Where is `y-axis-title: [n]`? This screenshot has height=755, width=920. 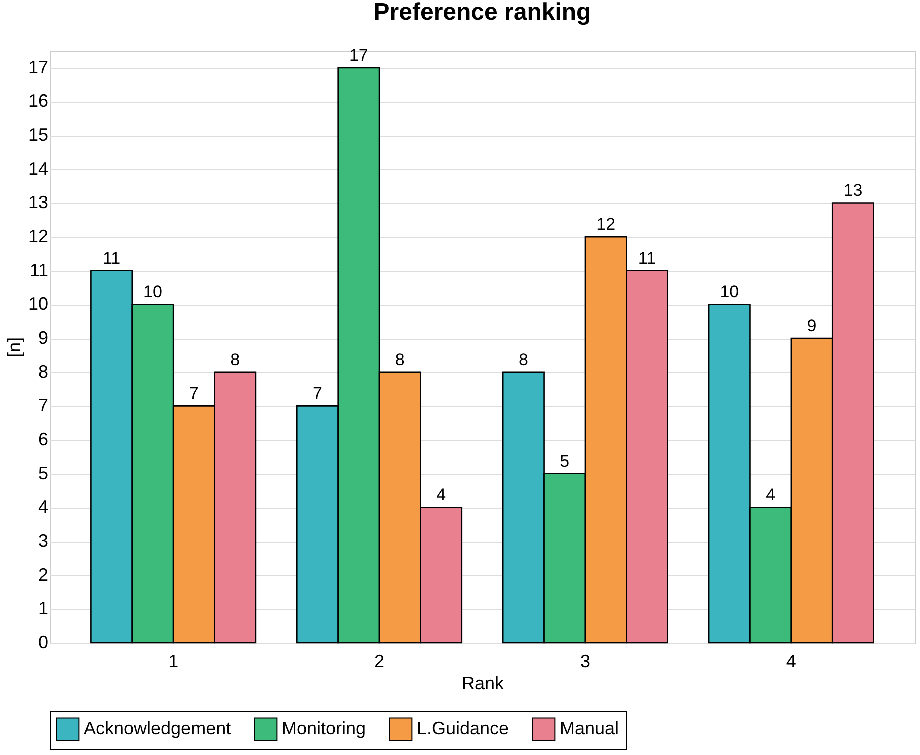 y-axis-title: [n] is located at coordinates (14, 347).